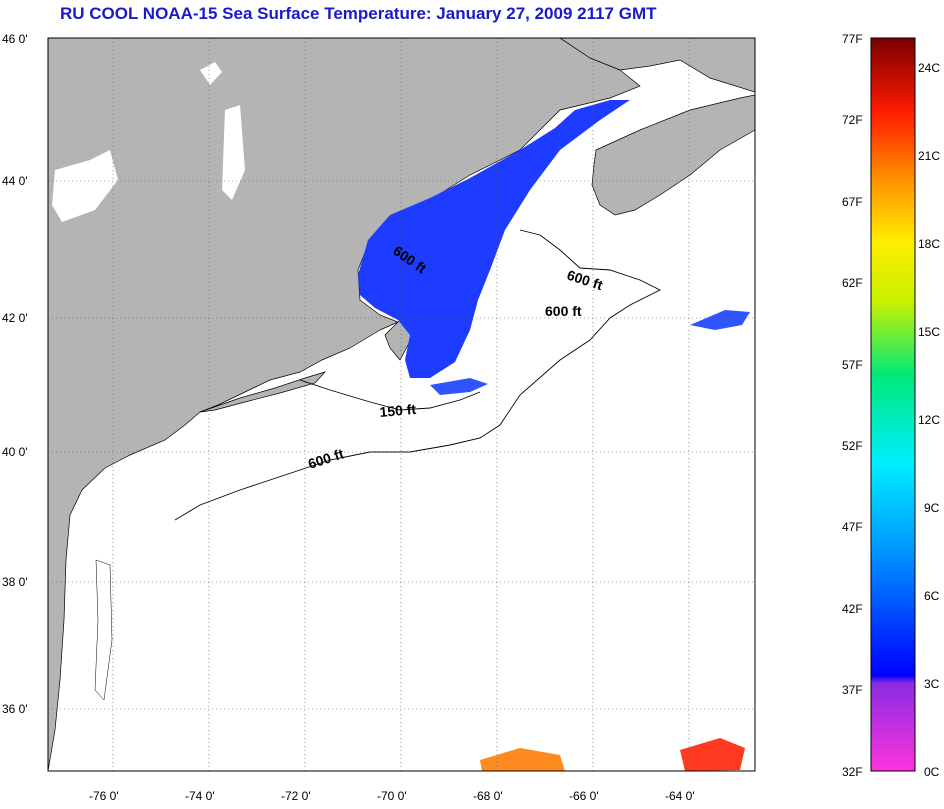 The height and width of the screenshot is (809, 944). Describe the element at coordinates (15, 582) in the screenshot. I see `lat-label: 38 0'` at that location.